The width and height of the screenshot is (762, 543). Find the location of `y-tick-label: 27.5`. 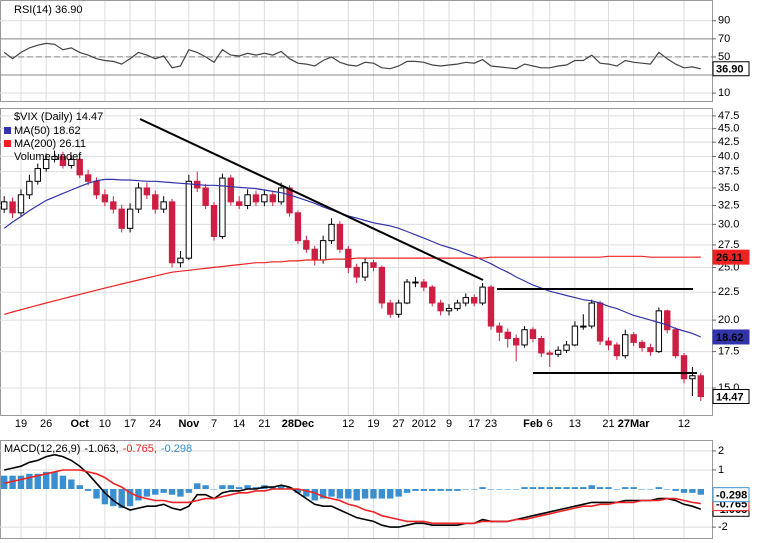

y-tick-label: 27.5 is located at coordinates (728, 245).